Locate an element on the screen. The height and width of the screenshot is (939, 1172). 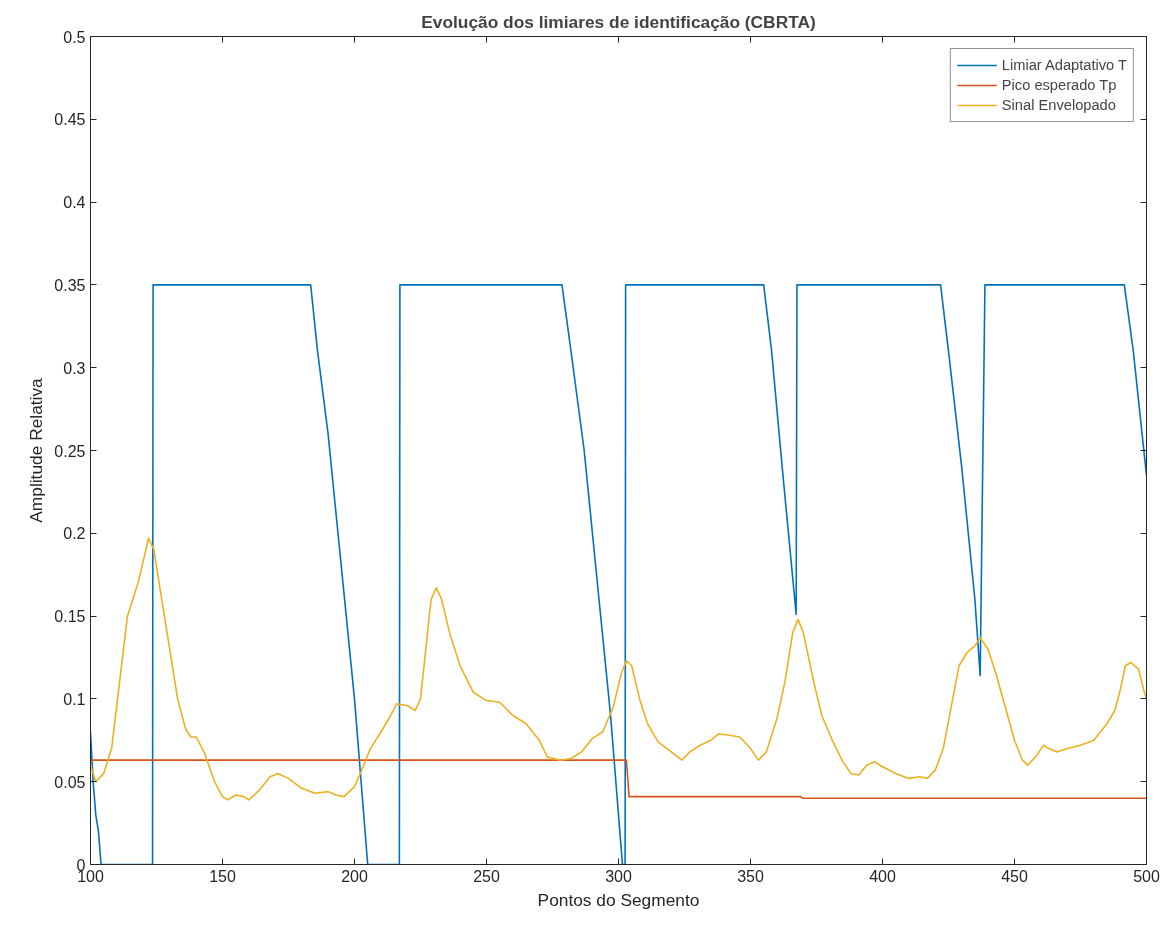
legend-label: Limiar Adaptativo T is located at coordinates (1064, 65).